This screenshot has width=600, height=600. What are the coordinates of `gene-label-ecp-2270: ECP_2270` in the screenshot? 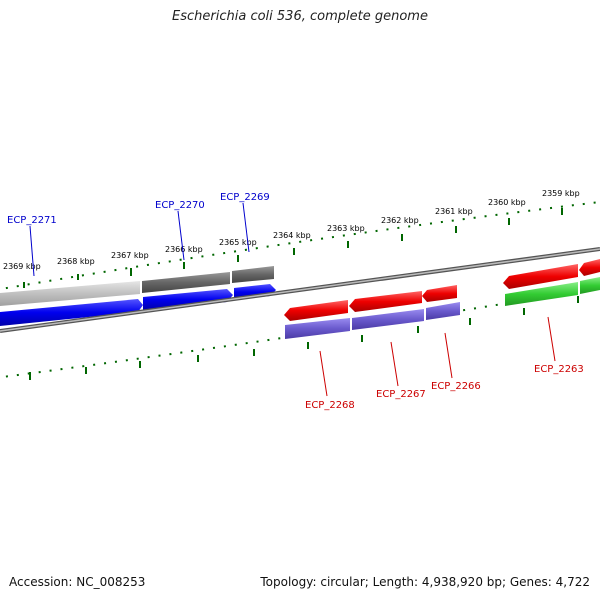 It's located at (180, 205).